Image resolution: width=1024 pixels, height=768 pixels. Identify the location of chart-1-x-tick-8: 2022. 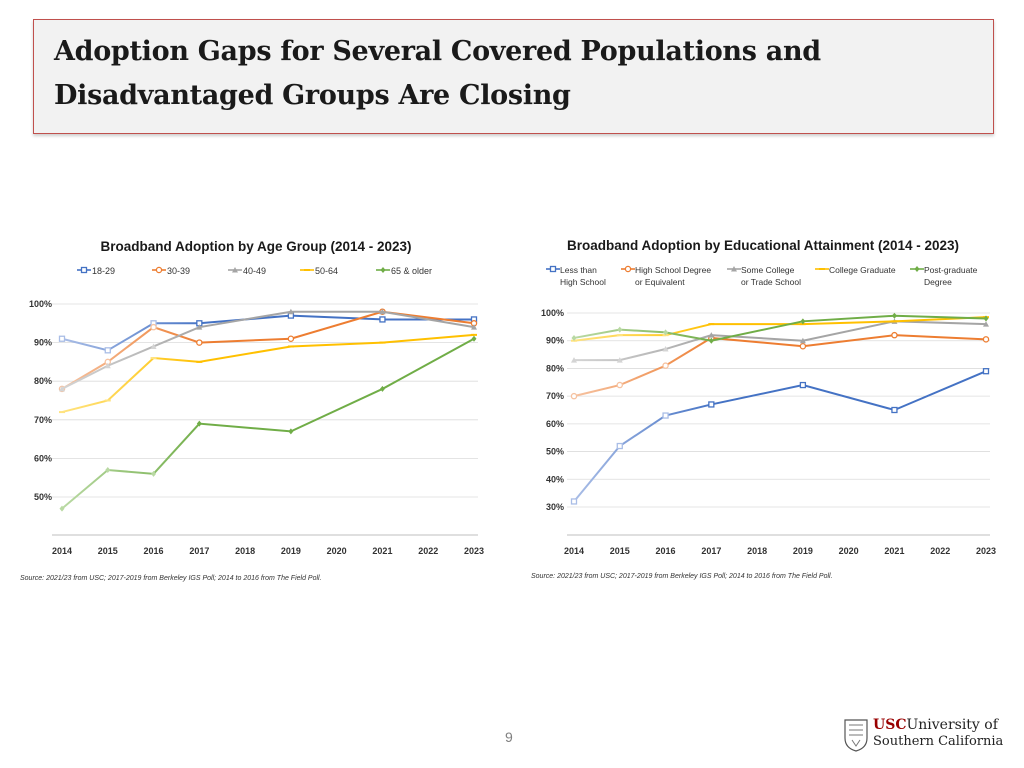
(940, 551).